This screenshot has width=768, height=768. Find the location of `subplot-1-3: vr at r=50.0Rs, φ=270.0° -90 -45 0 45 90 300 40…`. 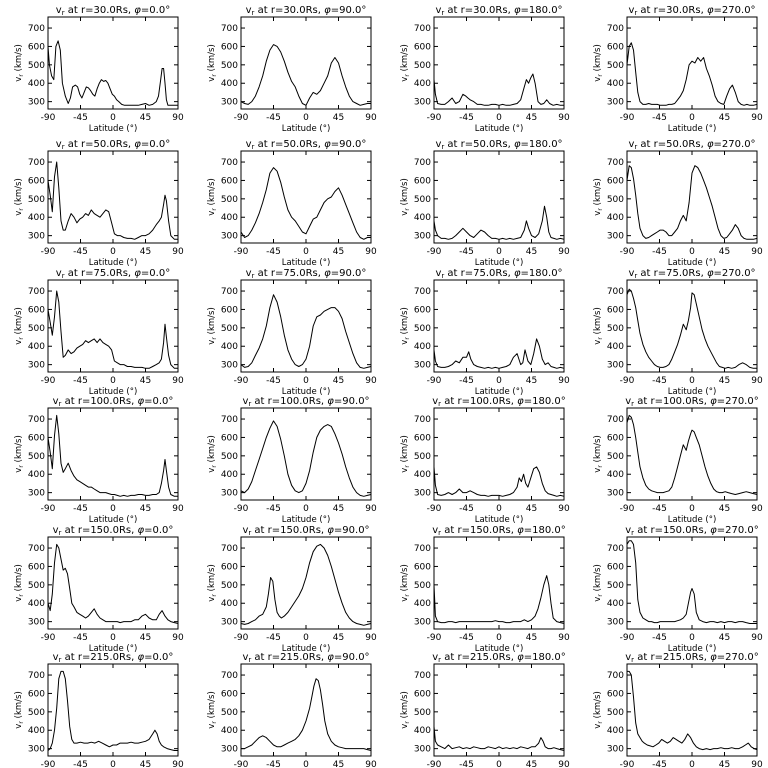

subplot-1-3: vr at r=50.0Rs, φ=270.0° -90 -45 0 45 90 300 40… is located at coordinates (678, 203).